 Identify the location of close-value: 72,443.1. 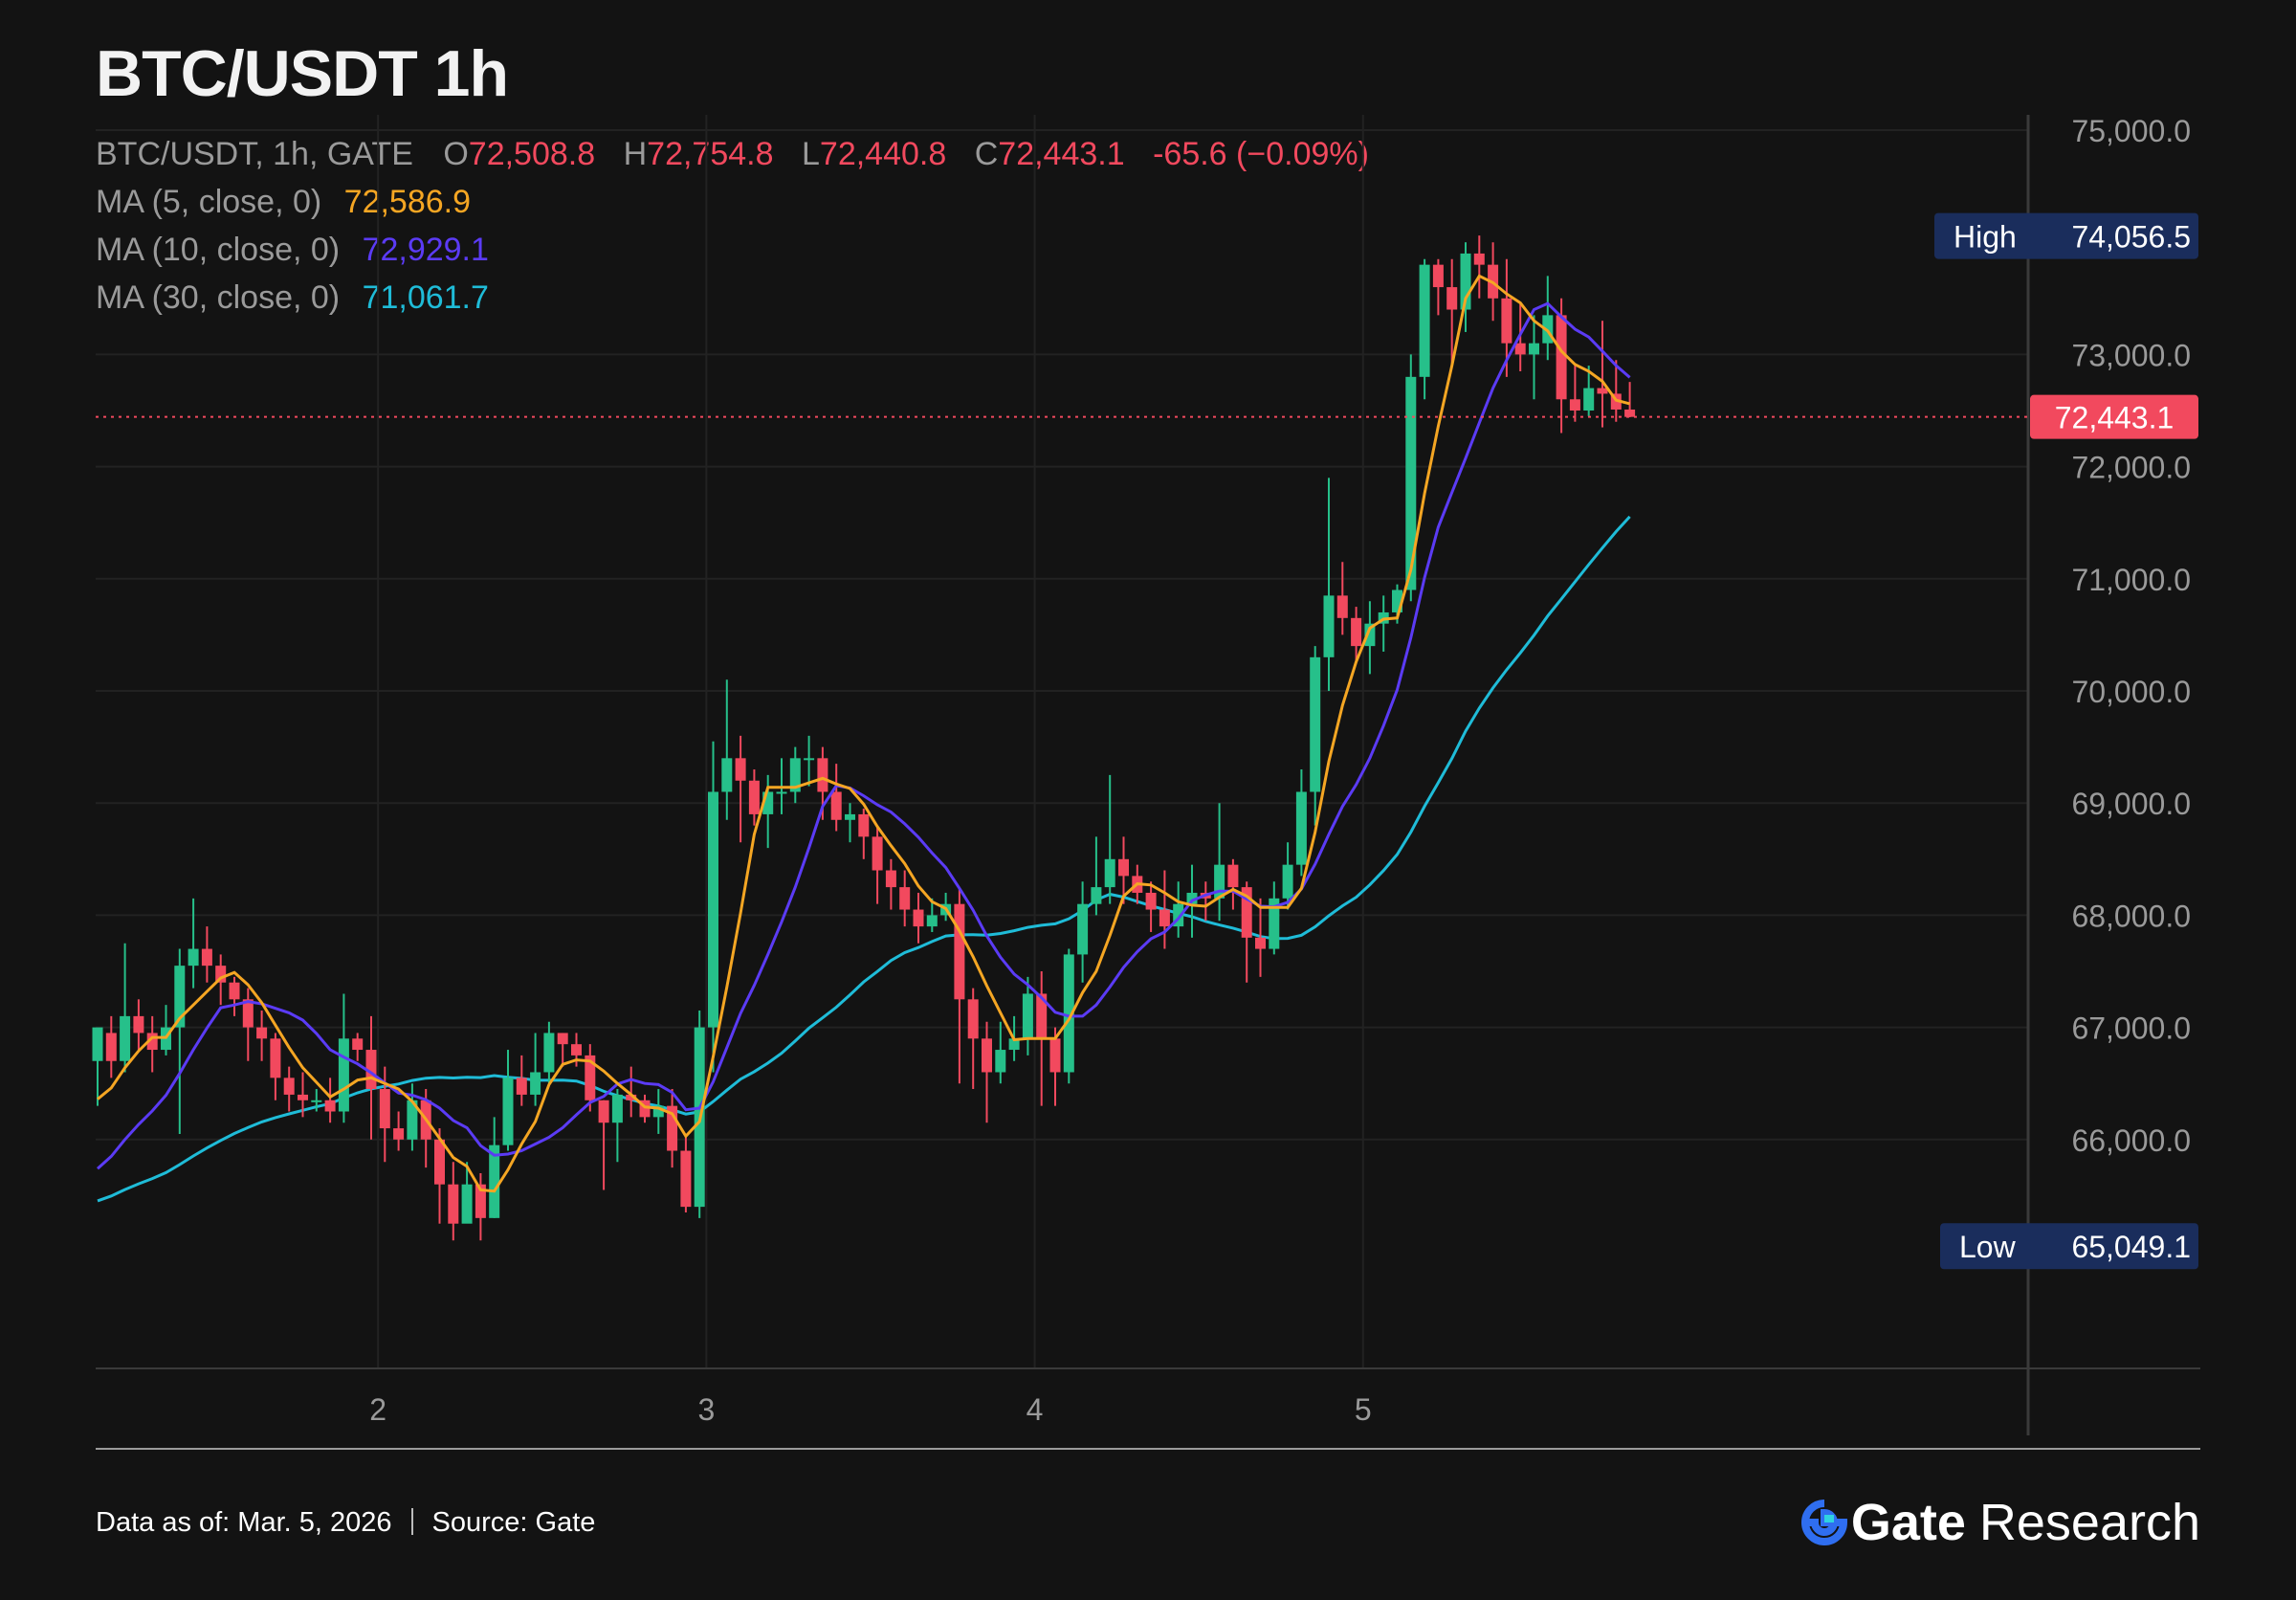
(1061, 154).